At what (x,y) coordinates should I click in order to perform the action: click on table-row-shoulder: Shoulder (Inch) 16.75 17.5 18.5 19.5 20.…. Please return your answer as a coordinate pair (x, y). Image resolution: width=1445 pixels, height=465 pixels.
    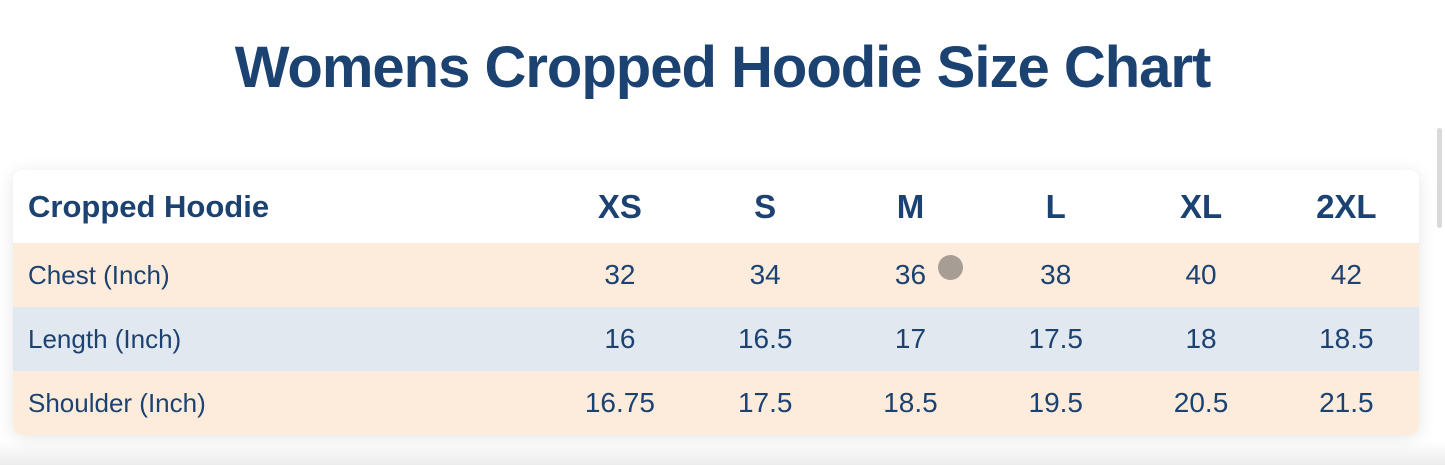
    Looking at the image, I should click on (716, 403).